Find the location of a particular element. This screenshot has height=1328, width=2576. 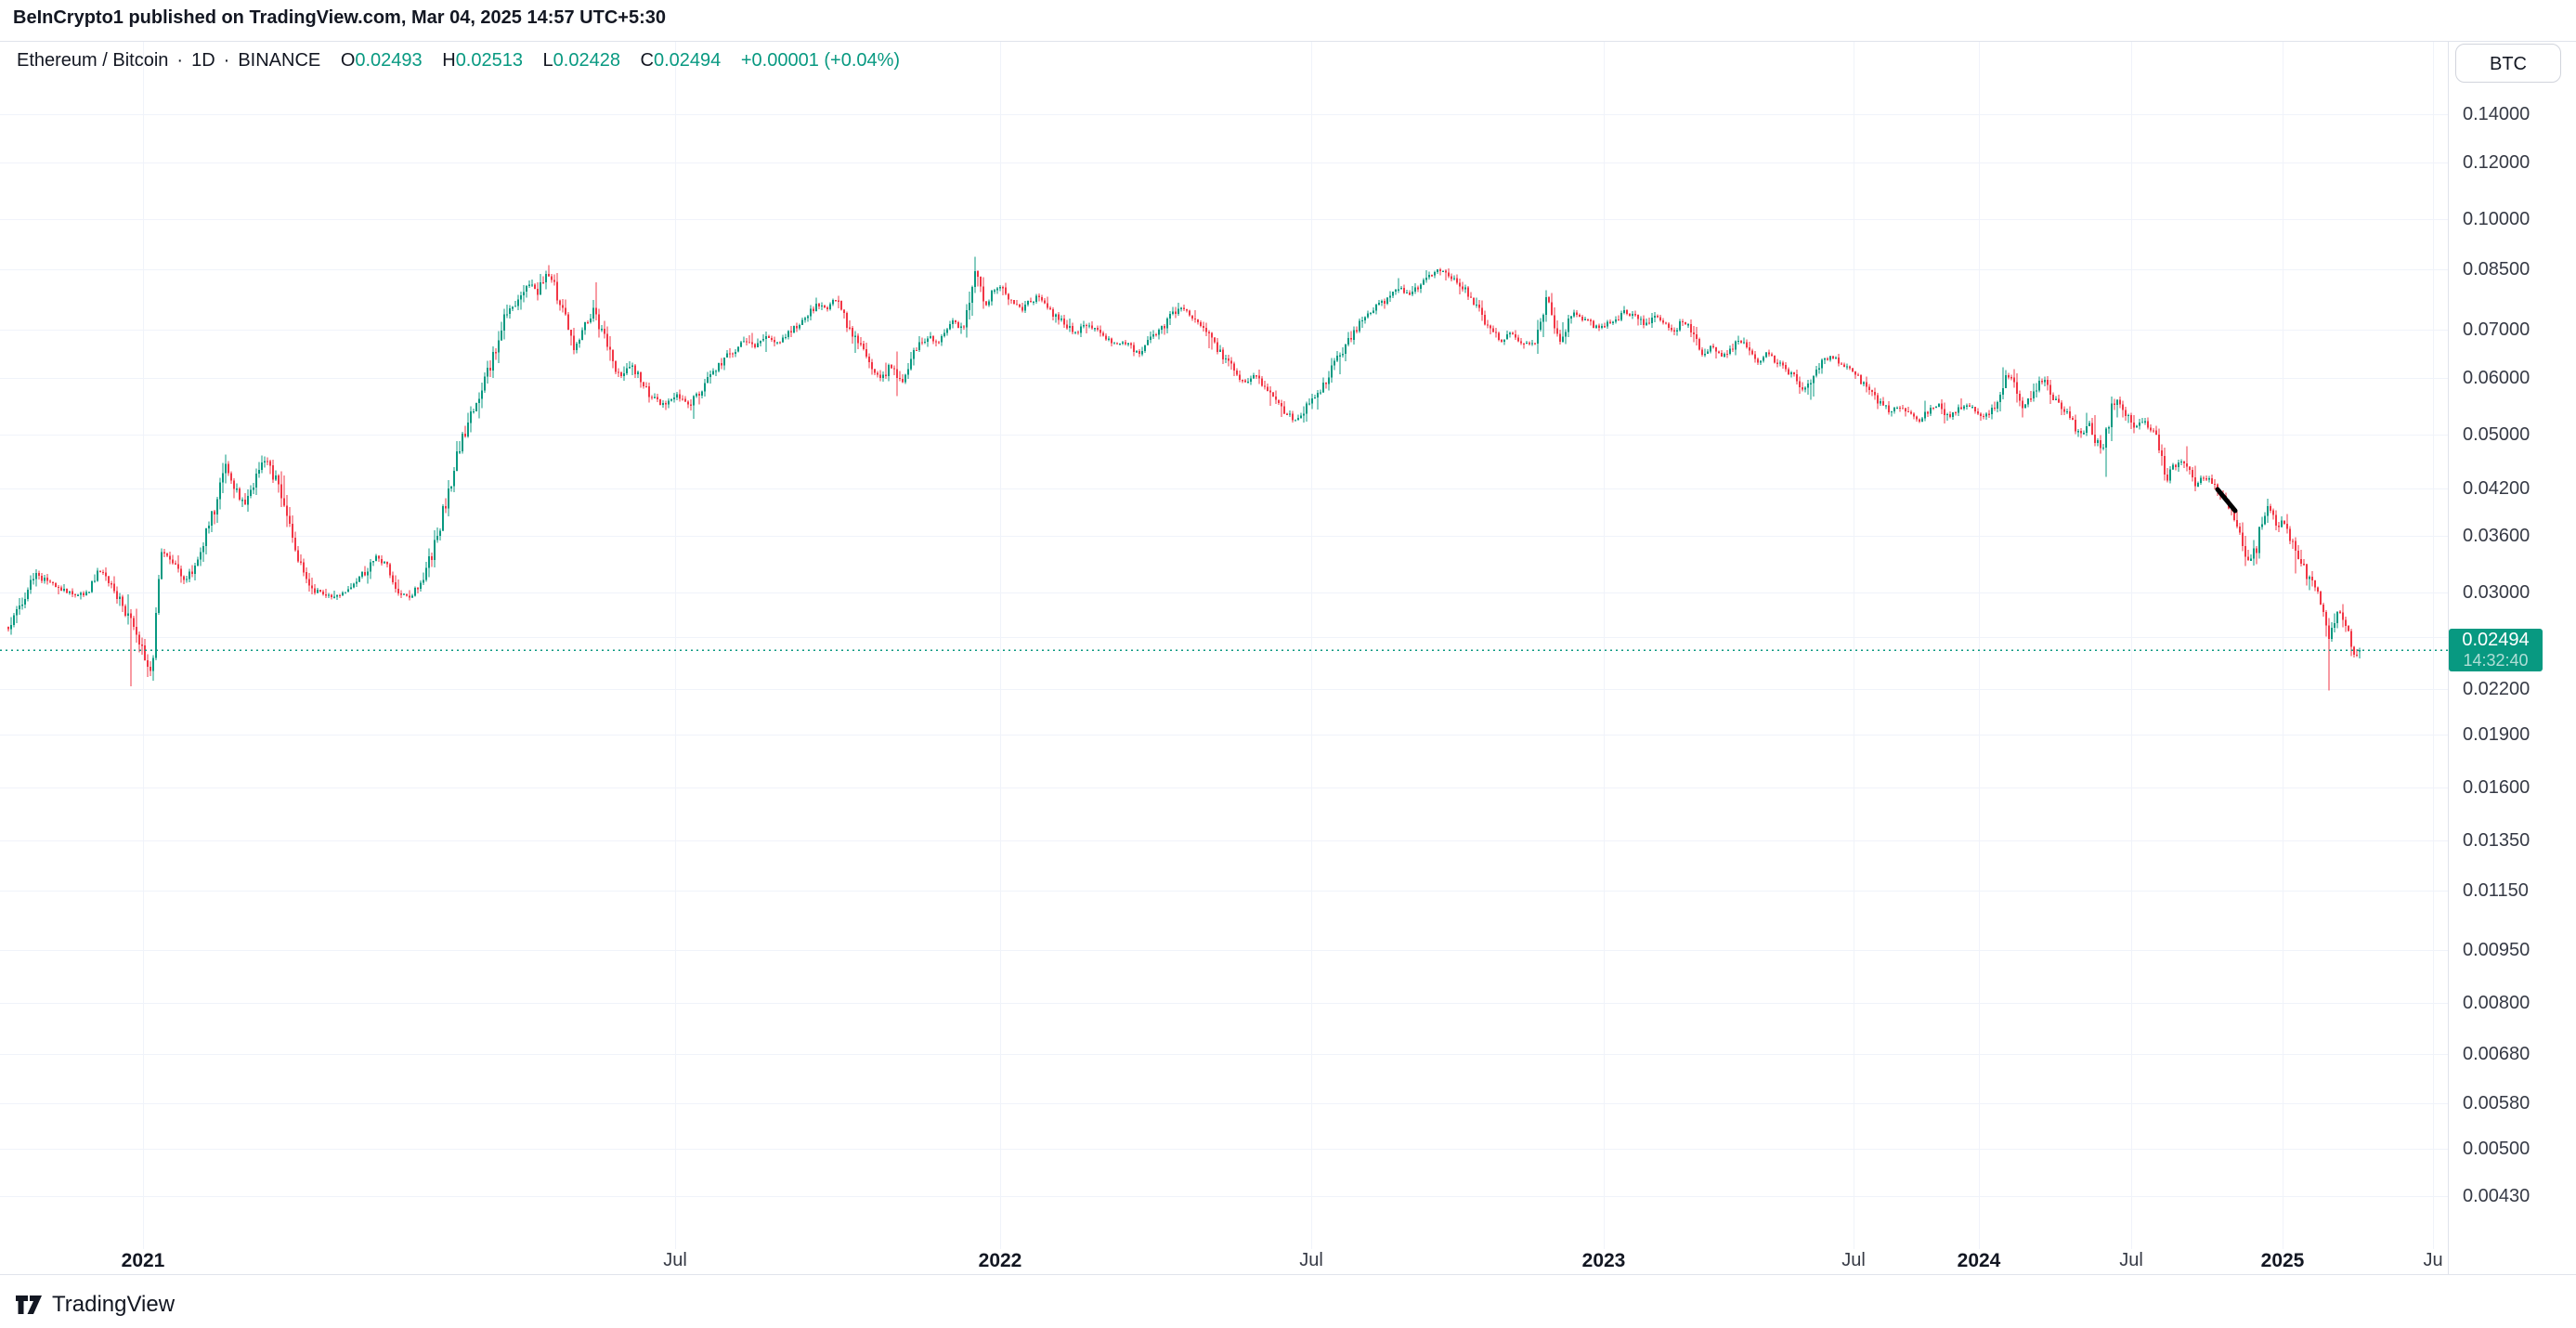

trendline-annotation is located at coordinates (2226, 500).